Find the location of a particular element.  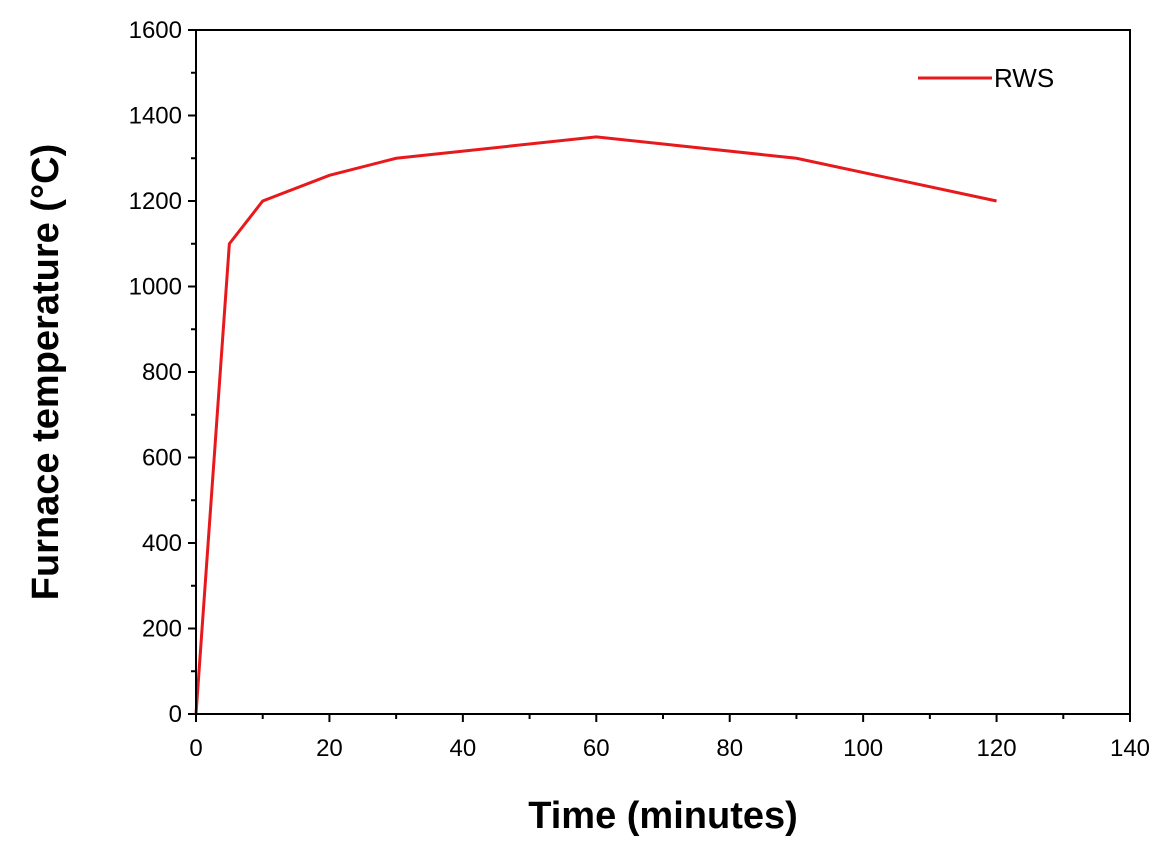

y-axis-ticks: 0 200 400 600 800 1000 1200 1400 1600 is located at coordinates (162, 372).